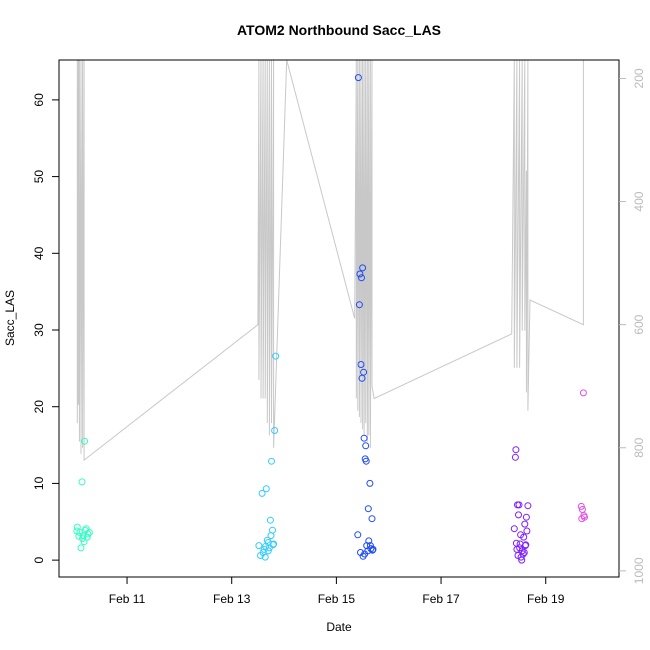 Image resolution: width=650 pixels, height=650 pixels. Describe the element at coordinates (339, 627) in the screenshot. I see `x-axis-label: Date` at that location.